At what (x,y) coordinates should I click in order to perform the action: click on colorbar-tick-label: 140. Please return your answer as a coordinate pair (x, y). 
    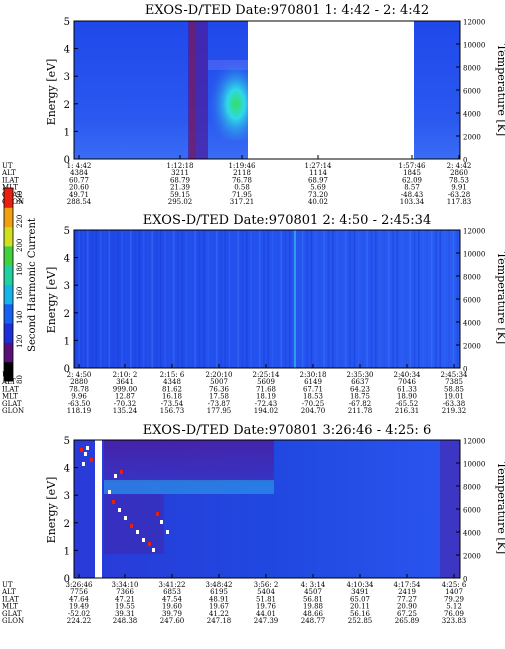
    Looking at the image, I should click on (20, 317).